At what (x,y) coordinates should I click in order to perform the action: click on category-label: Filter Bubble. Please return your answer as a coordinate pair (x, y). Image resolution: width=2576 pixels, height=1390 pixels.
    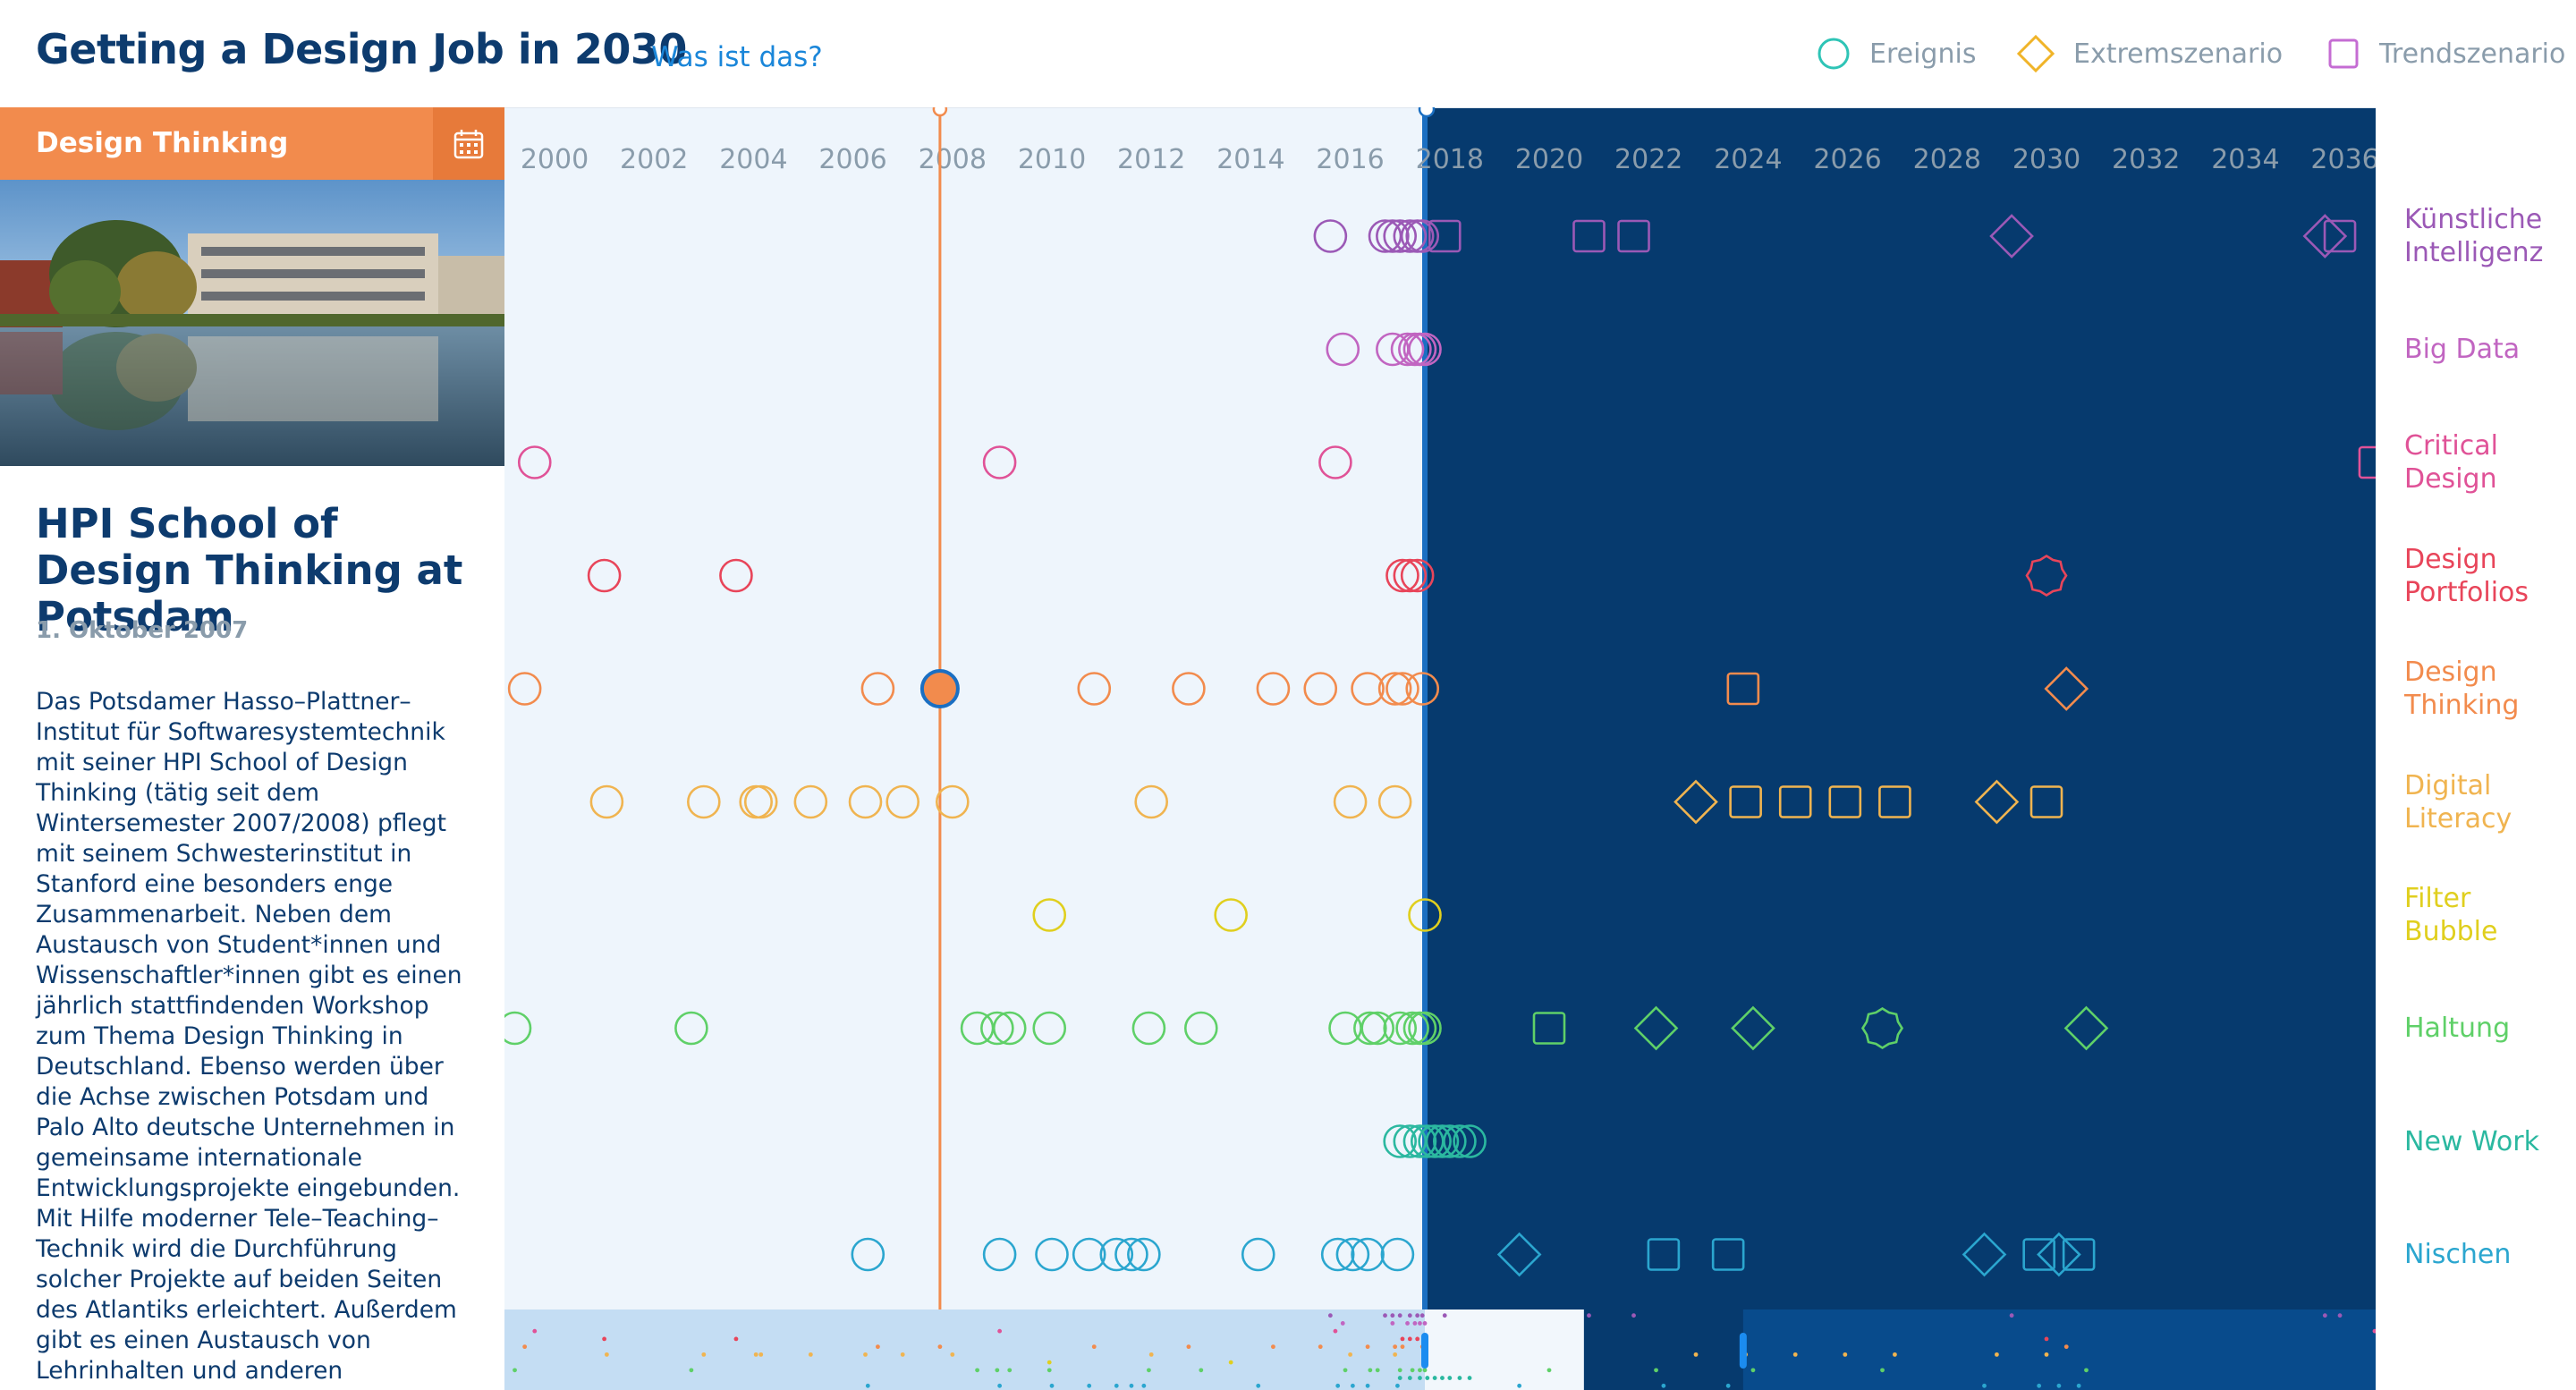
    Looking at the image, I should click on (2489, 915).